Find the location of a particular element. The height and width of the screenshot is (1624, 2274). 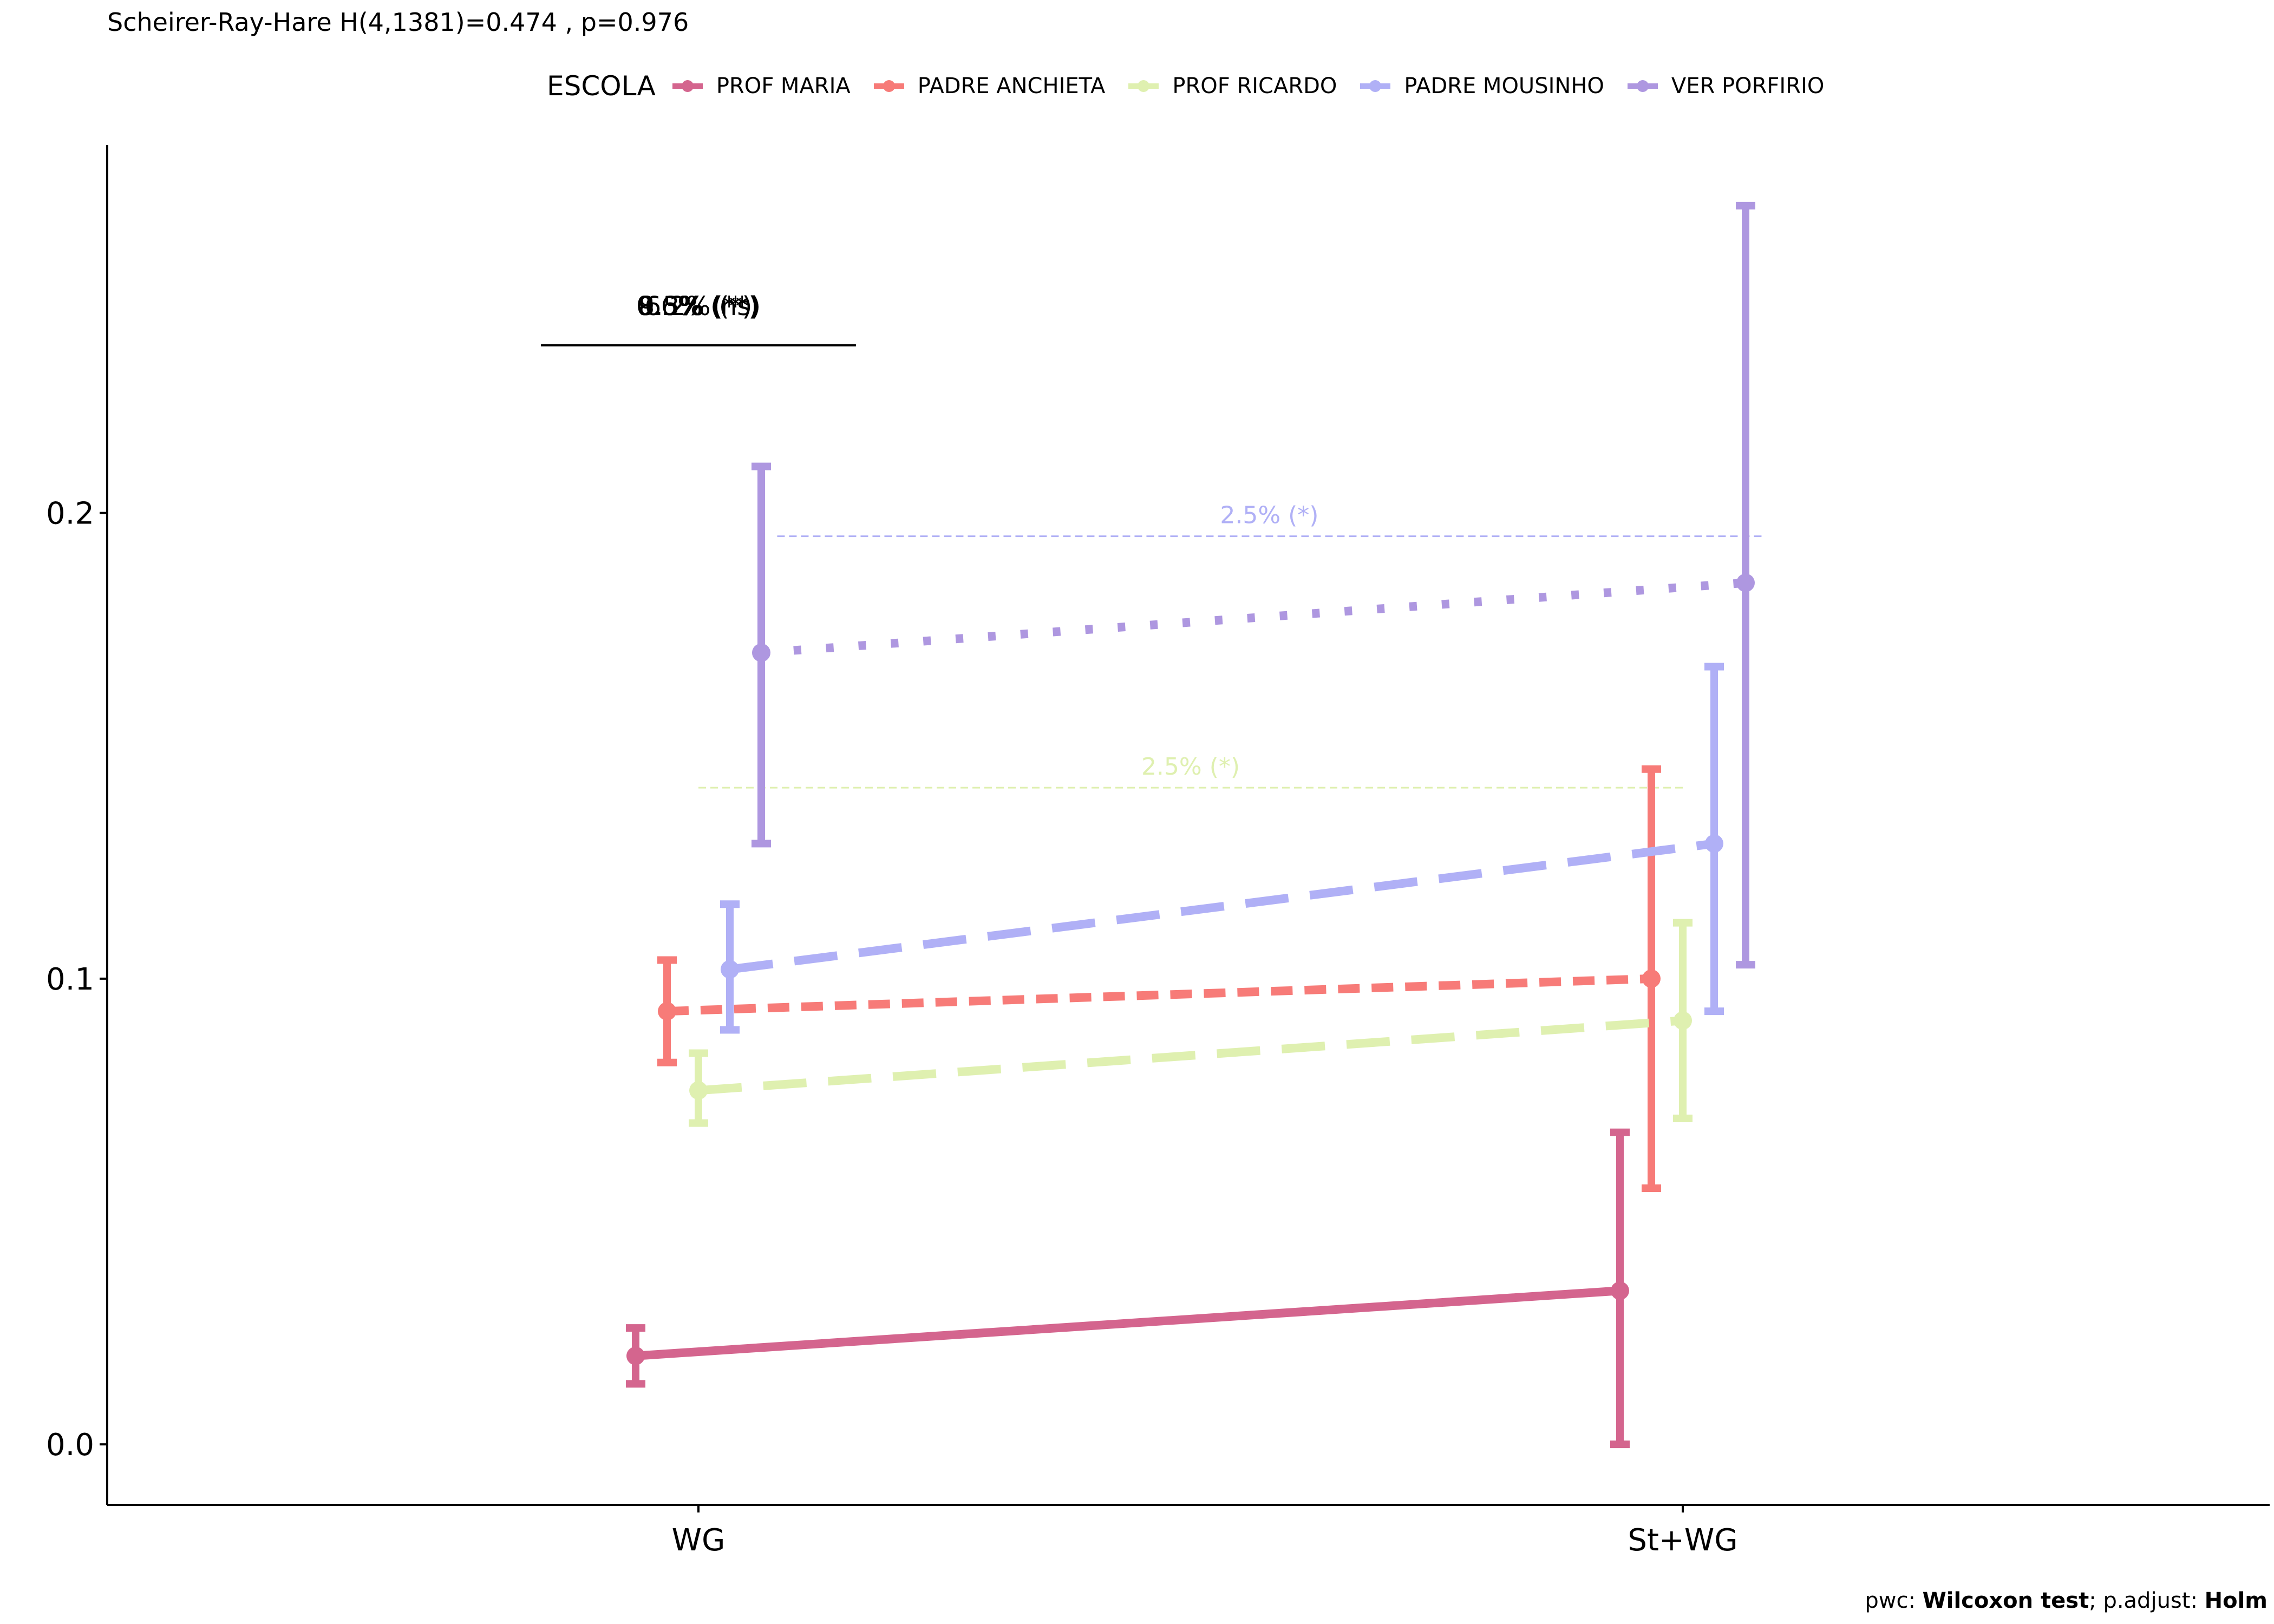

caption-separator: ; p.adjust: is located at coordinates (2147, 1601).